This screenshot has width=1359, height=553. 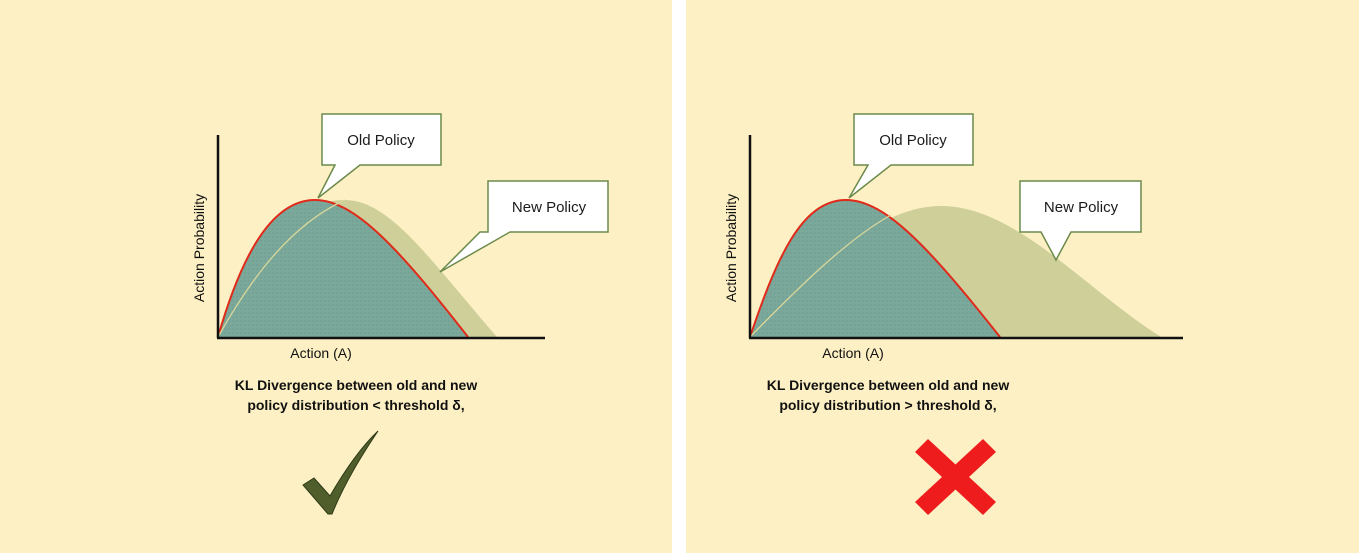 I want to click on check-mark-icon, so click(x=340, y=472).